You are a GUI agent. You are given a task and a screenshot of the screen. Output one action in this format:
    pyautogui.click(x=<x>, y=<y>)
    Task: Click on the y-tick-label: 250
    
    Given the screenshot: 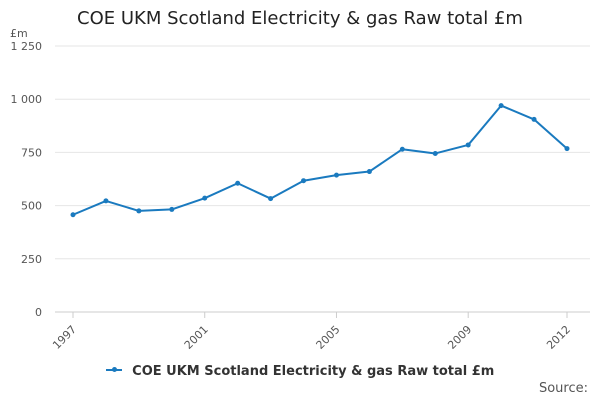 What is the action you would take?
    pyautogui.click(x=31, y=259)
    